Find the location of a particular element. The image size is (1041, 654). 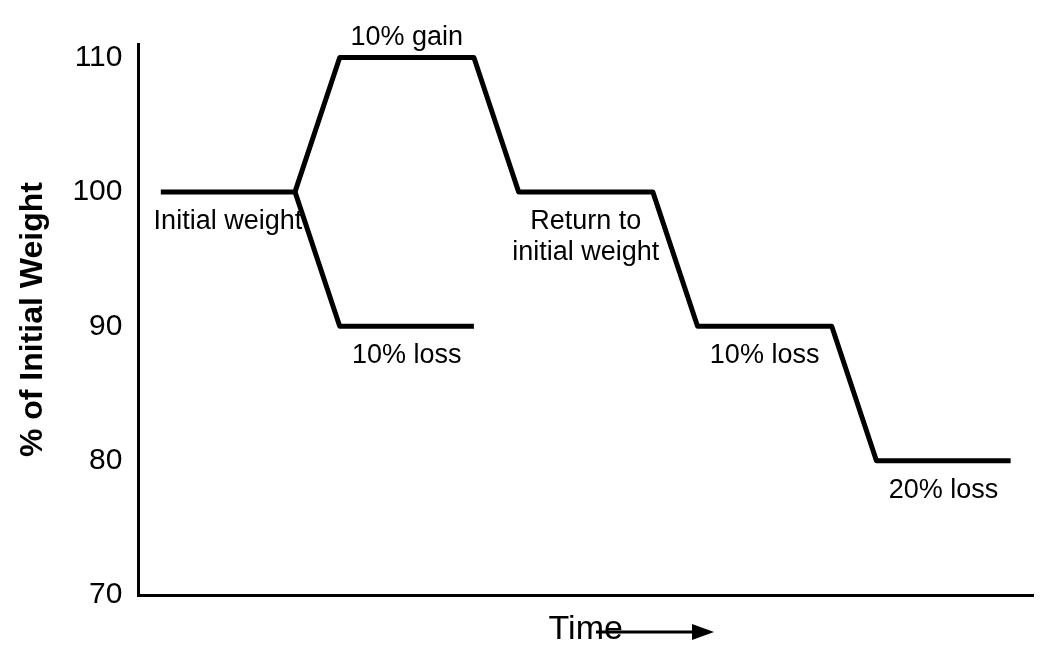

annotation: 10% gain is located at coordinates (407, 36).